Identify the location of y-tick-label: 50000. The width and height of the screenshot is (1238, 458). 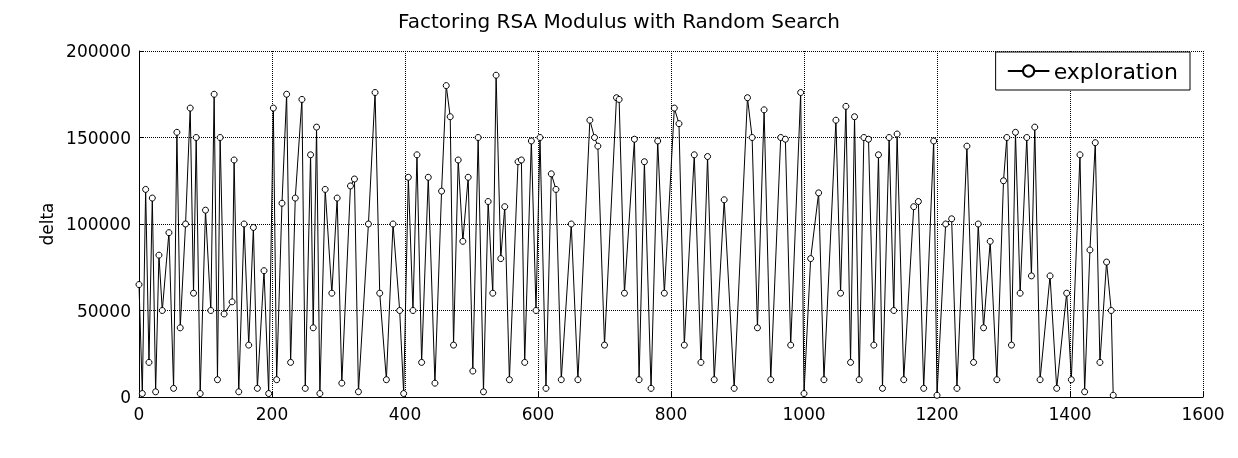
(103, 310).